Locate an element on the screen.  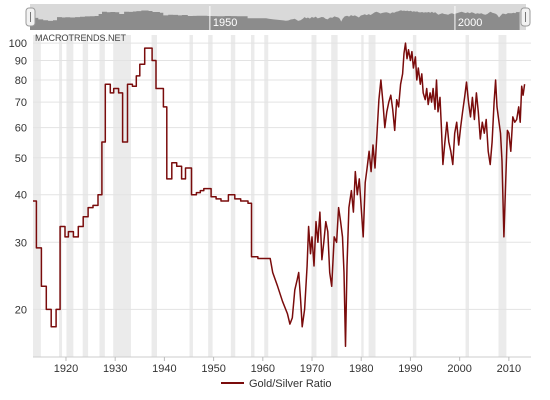
legend: Gold/Silver Ratio is located at coordinates (276, 384).